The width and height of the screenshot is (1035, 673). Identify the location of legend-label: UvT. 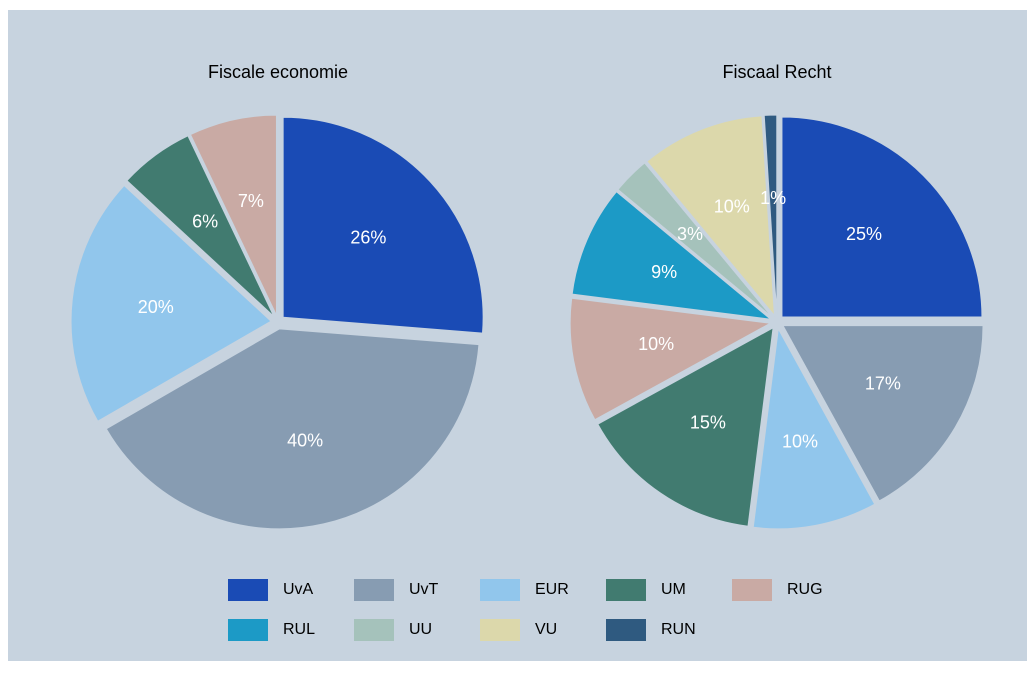
(424, 589).